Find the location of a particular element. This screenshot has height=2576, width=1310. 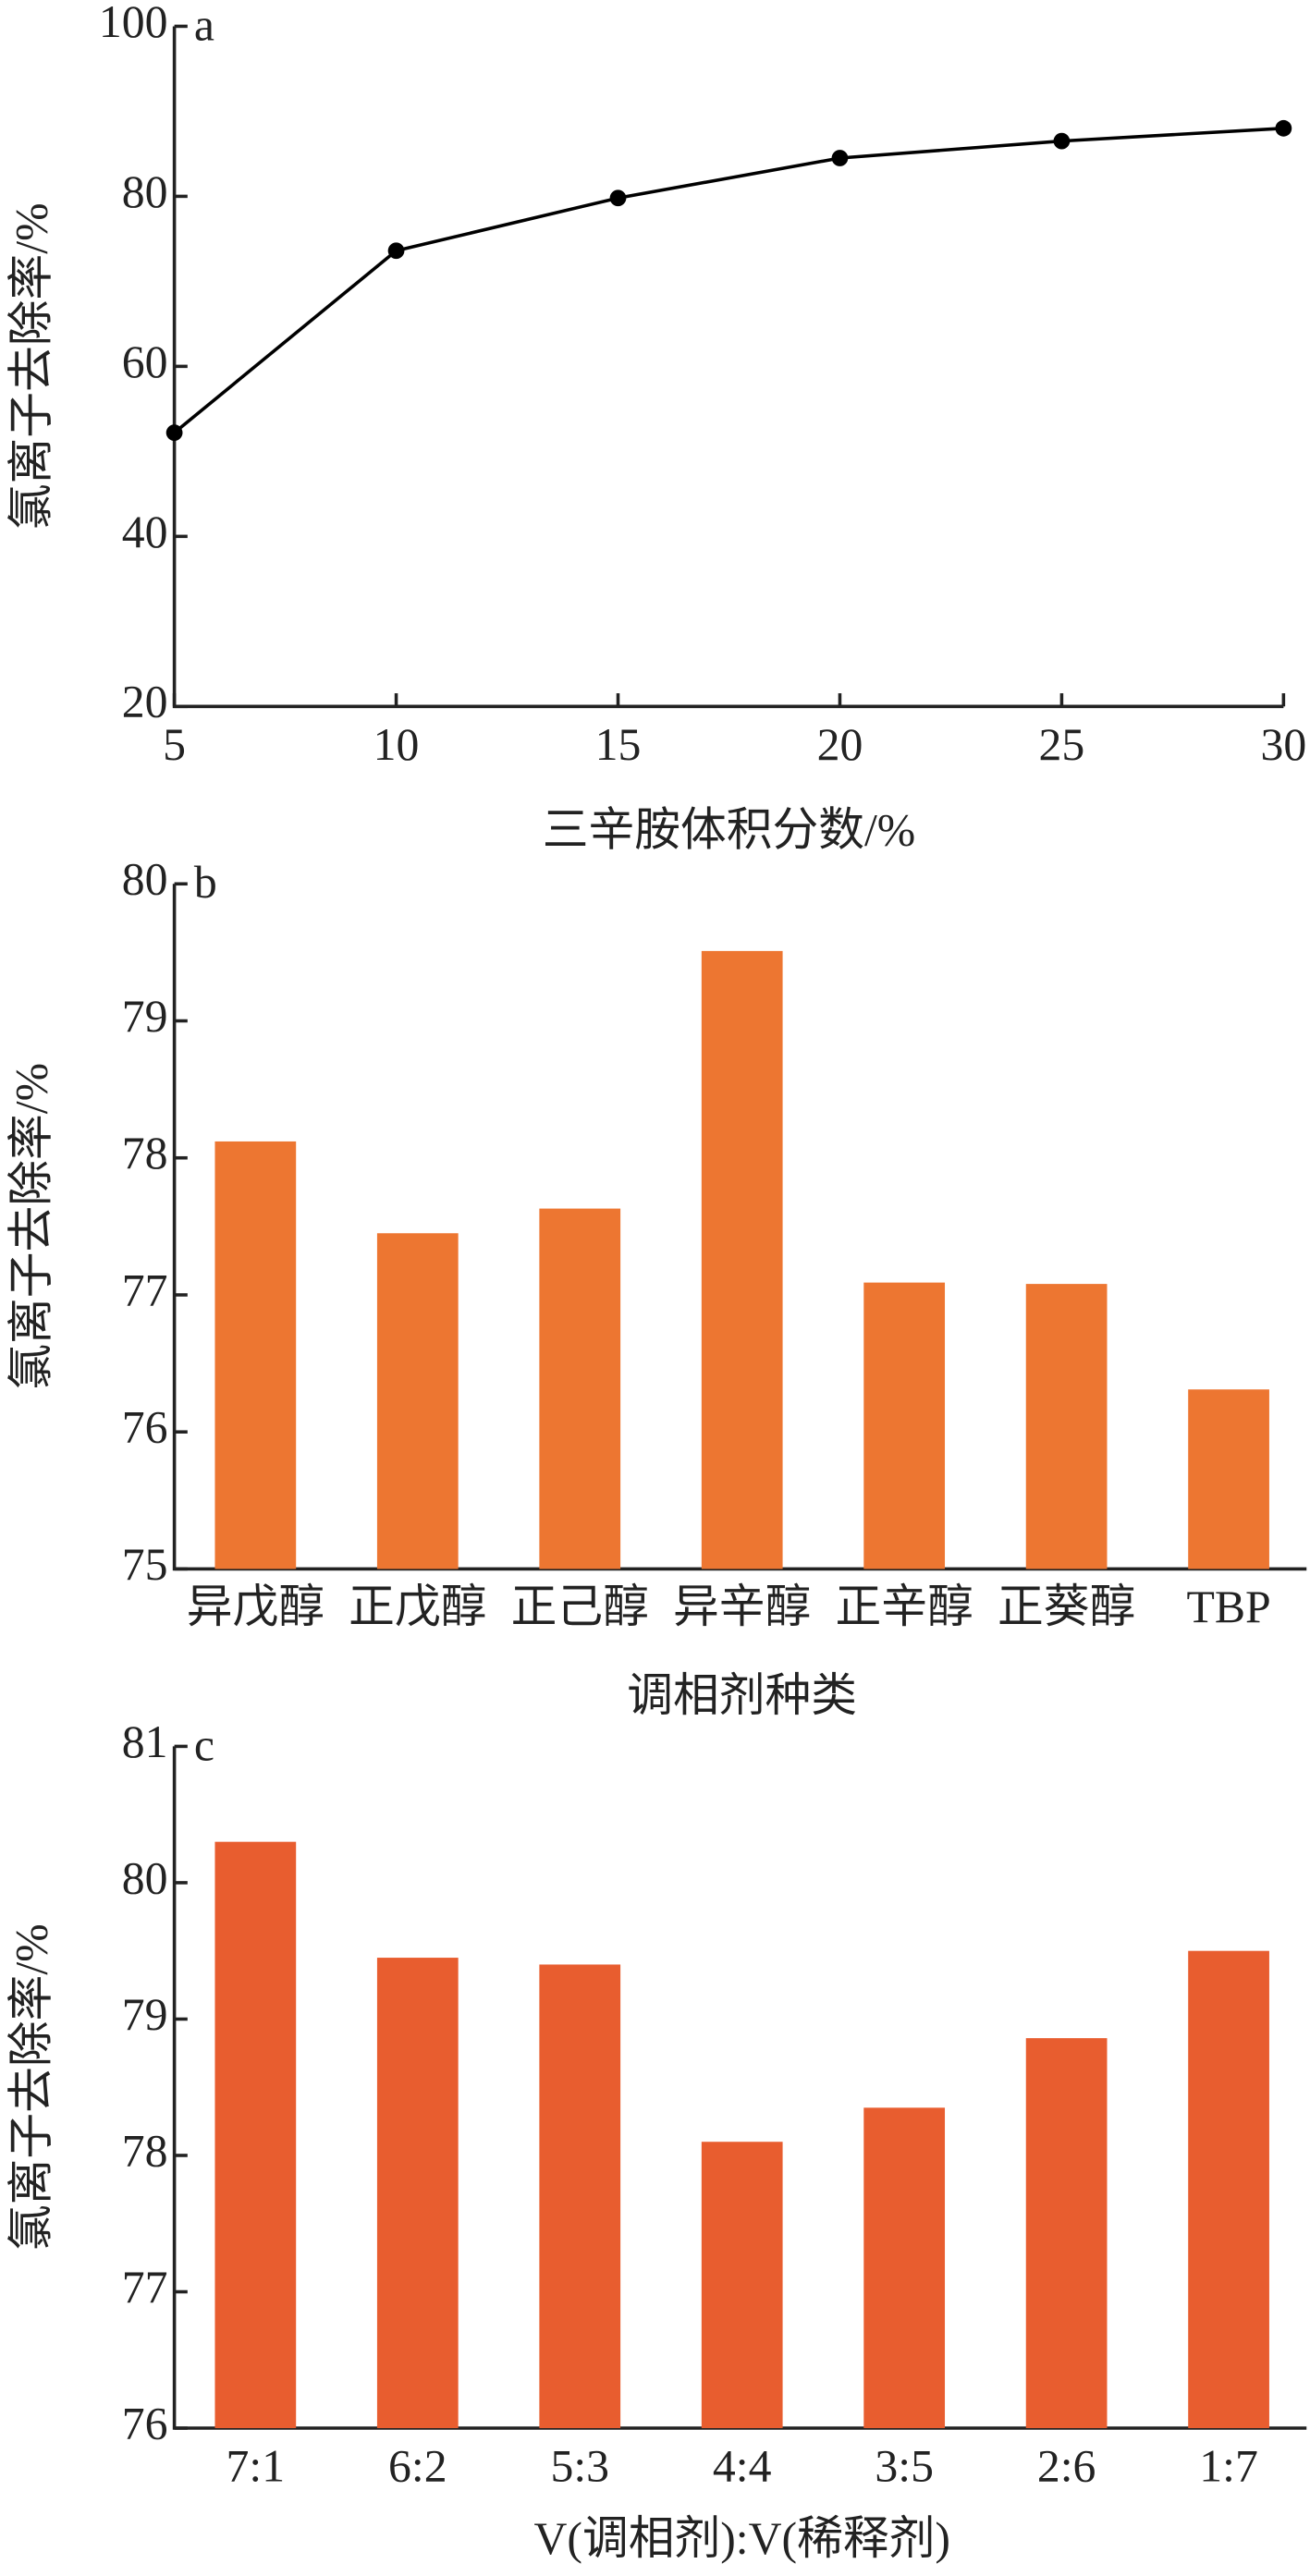

x-tick-label: 30 is located at coordinates (1283, 744).